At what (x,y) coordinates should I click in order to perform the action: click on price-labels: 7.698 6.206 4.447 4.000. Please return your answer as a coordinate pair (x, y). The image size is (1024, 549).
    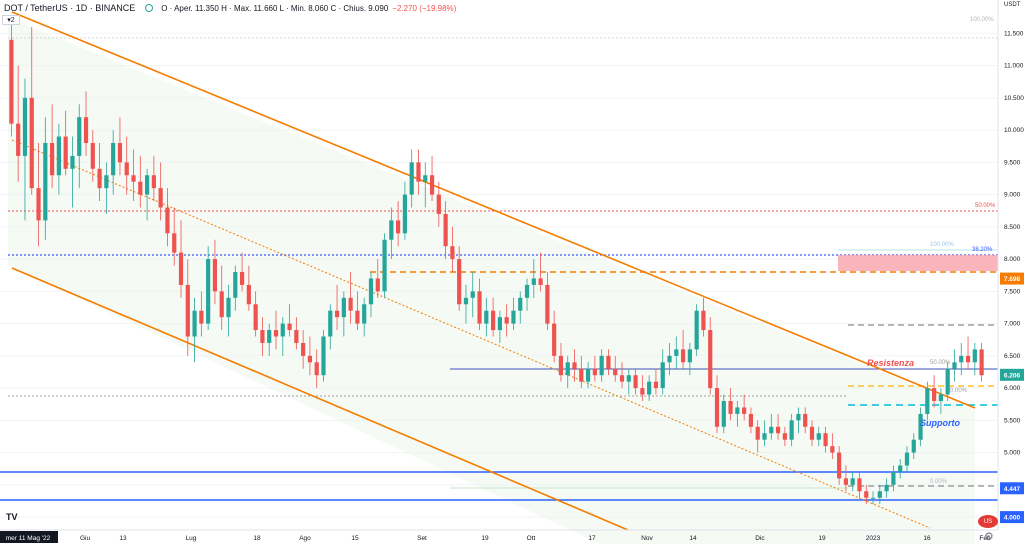
    Looking at the image, I should click on (1012, 398).